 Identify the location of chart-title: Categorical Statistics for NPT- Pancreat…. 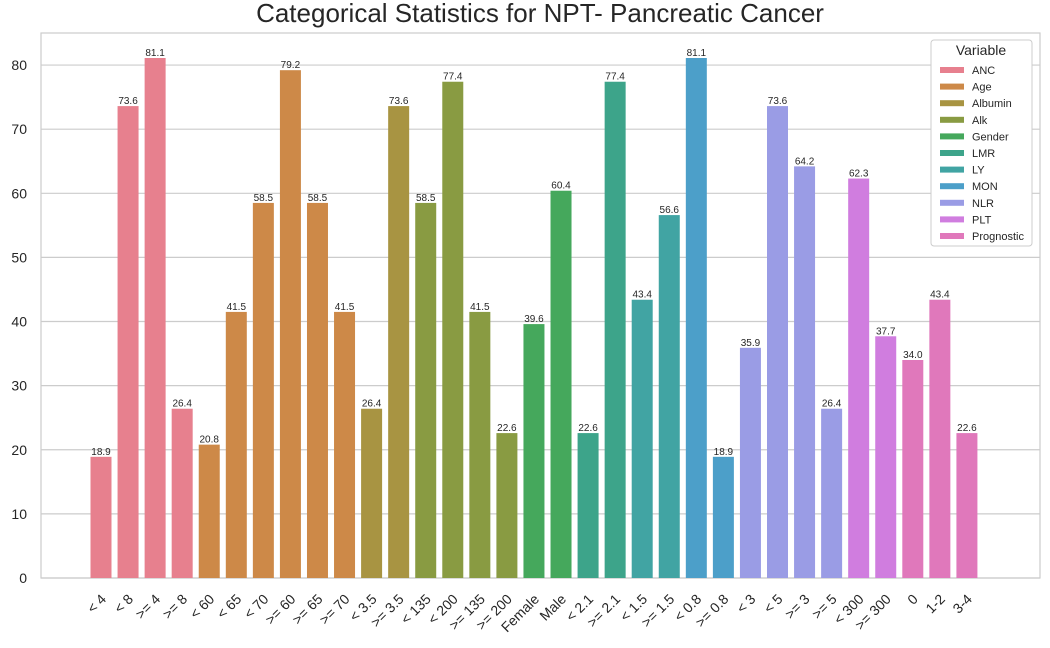
(540, 14).